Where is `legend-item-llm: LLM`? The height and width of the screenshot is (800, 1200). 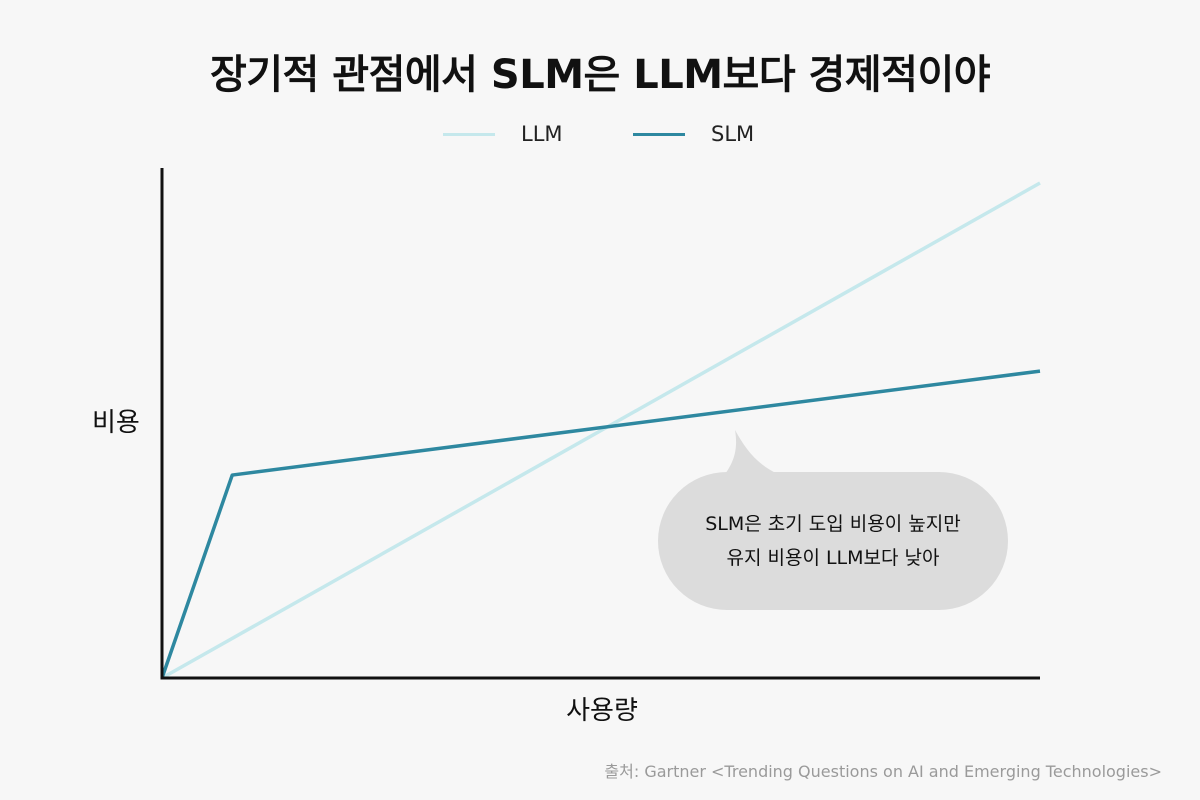
legend-item-llm: LLM is located at coordinates (503, 134).